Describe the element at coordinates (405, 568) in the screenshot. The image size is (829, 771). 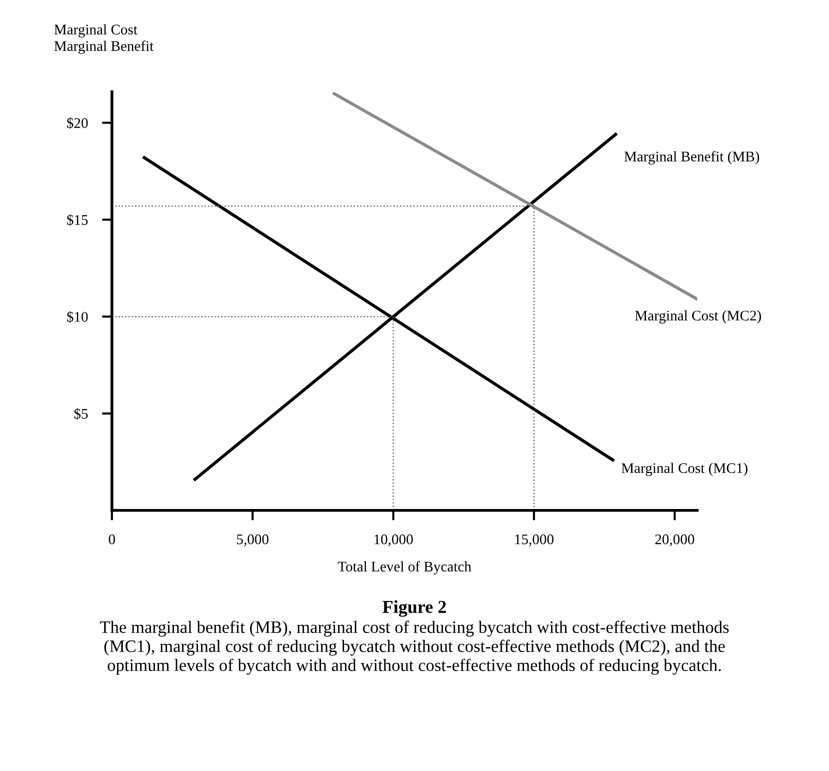
I see `x-axis-title: Total Level of Bycatch` at that location.